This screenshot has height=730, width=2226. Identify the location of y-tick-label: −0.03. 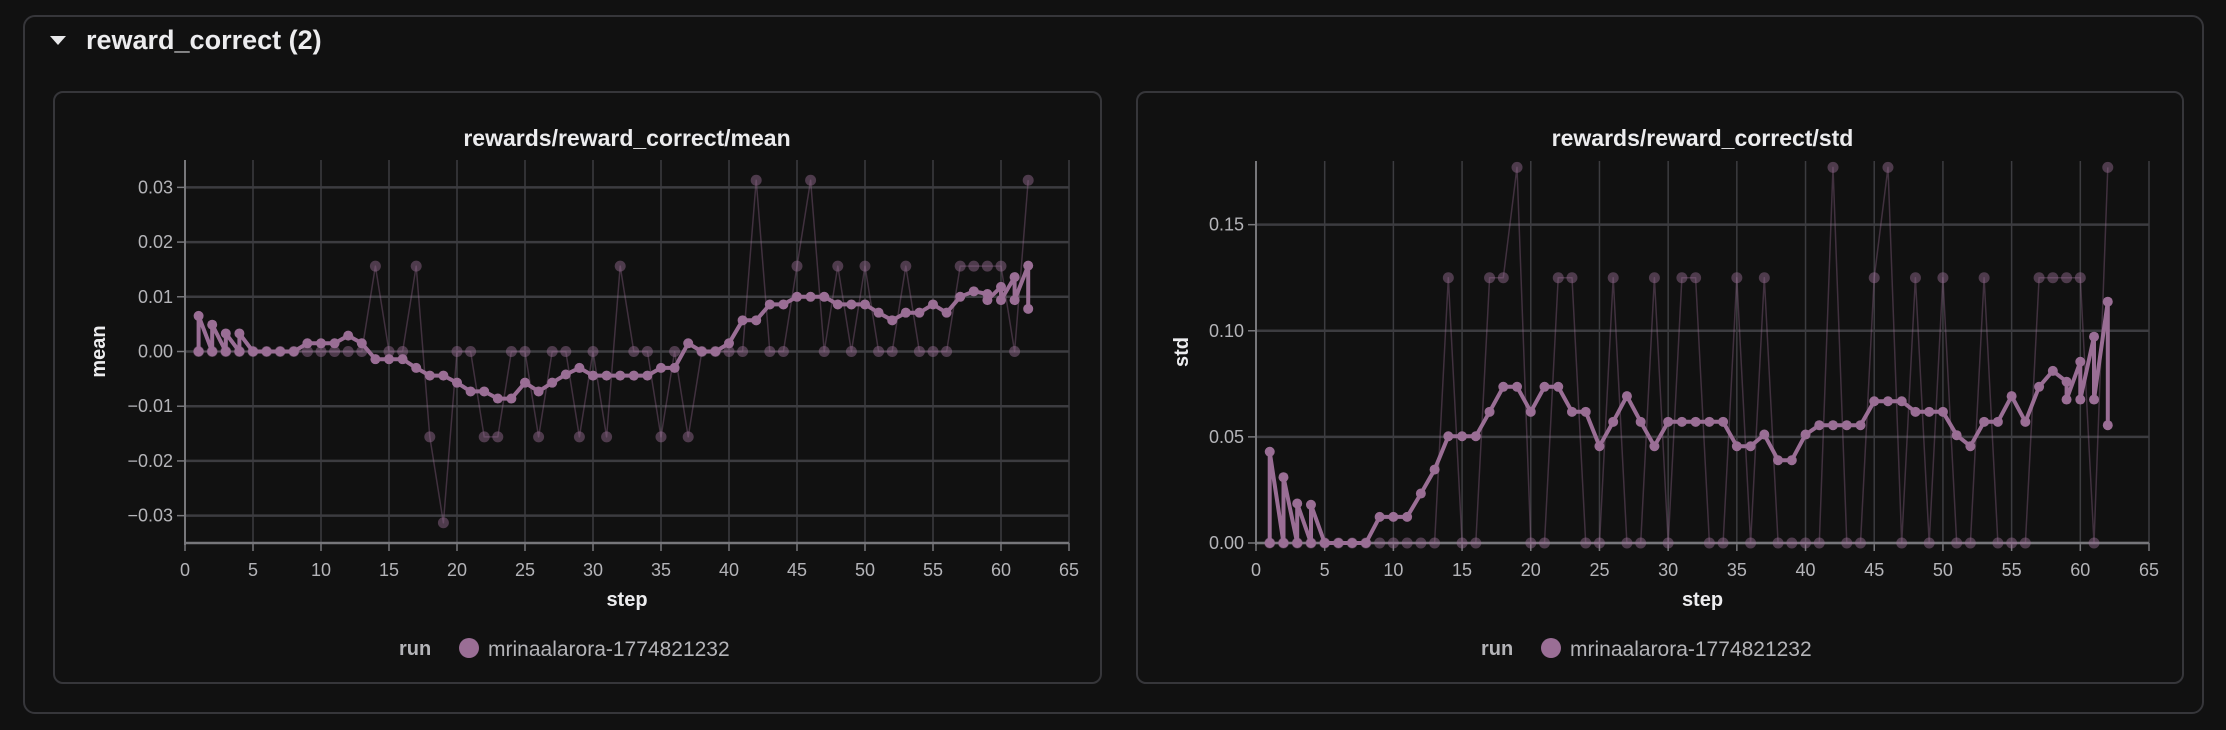
(150, 516).